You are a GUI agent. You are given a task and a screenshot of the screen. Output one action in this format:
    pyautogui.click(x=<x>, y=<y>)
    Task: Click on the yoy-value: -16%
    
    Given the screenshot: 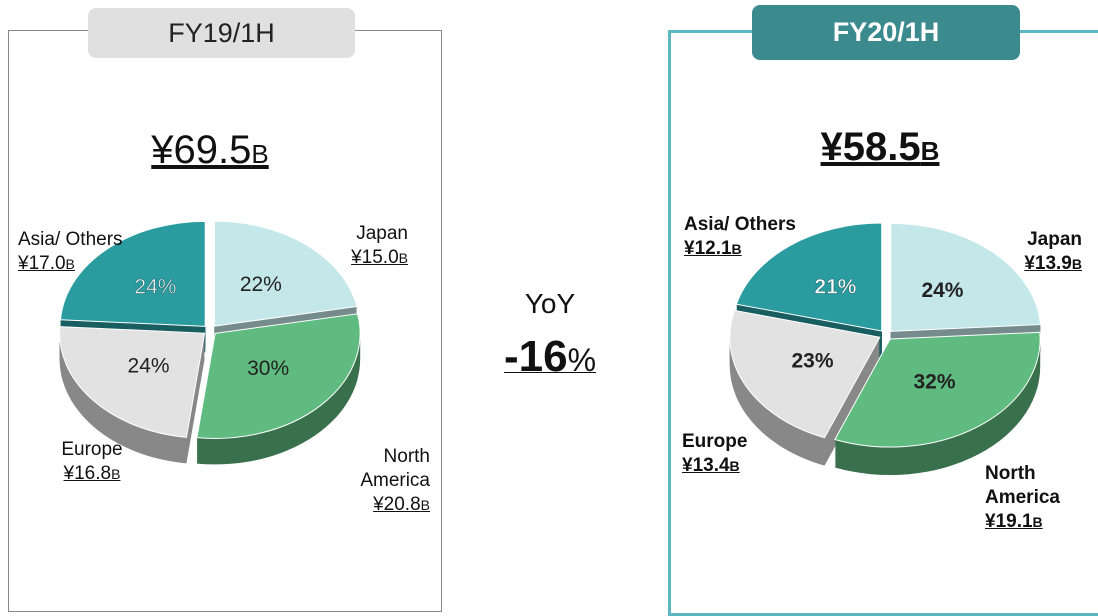 What is the action you would take?
    pyautogui.click(x=550, y=357)
    